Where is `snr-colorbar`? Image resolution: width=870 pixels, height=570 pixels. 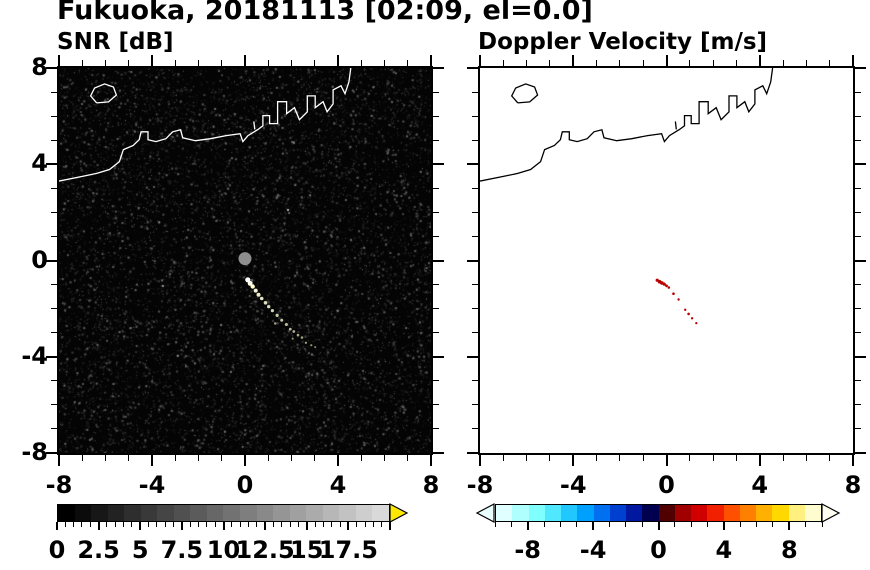 snr-colorbar is located at coordinates (223, 513).